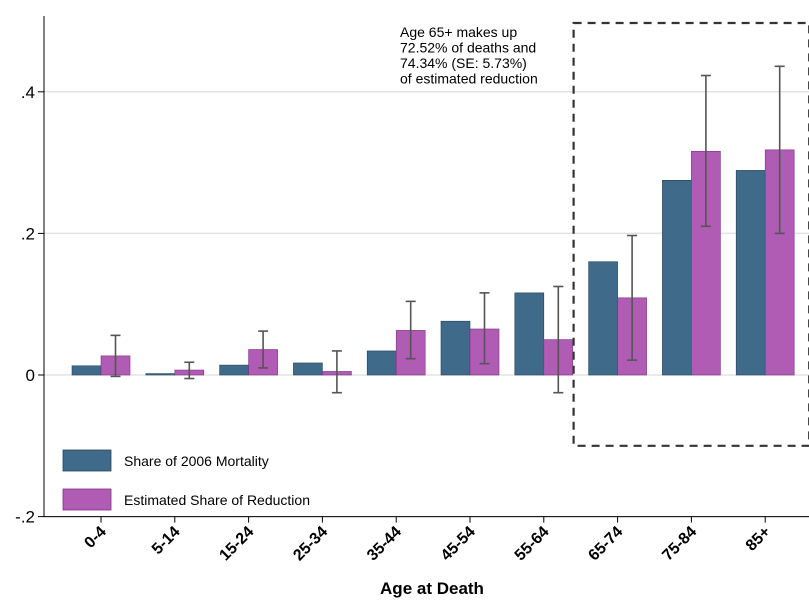  I want to click on annotation-line: 74.34% (SE: 5.73%), so click(463, 63).